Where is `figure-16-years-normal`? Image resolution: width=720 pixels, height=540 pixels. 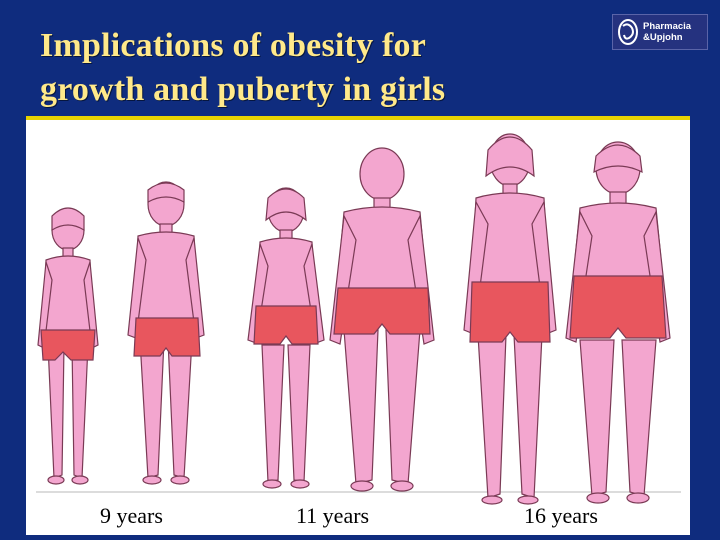 figure-16-years-normal is located at coordinates (510, 319).